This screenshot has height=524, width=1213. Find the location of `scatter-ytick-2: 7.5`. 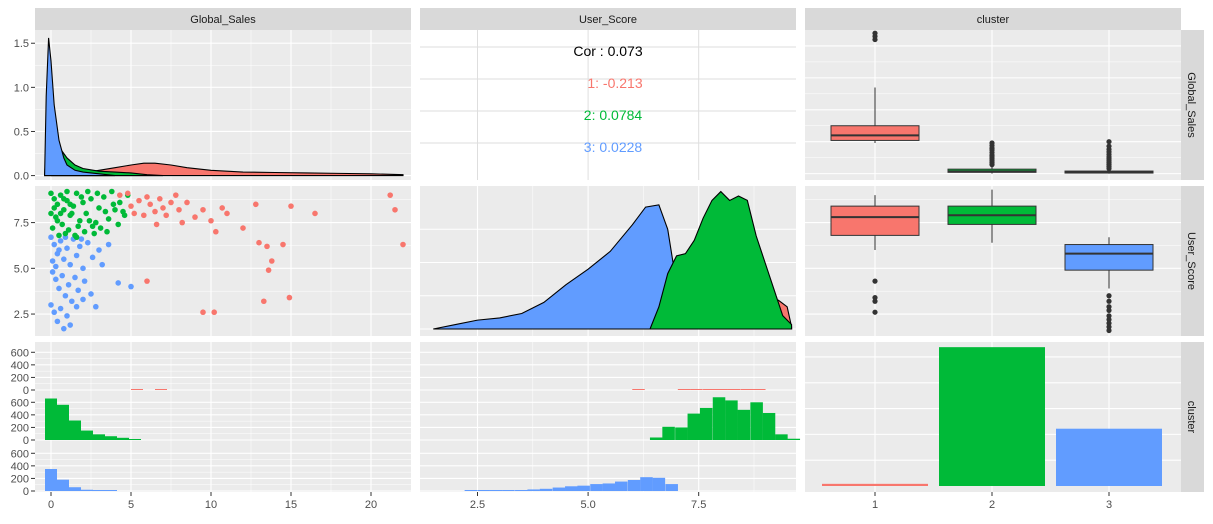

scatter-ytick-2: 7.5 is located at coordinates (21, 224).